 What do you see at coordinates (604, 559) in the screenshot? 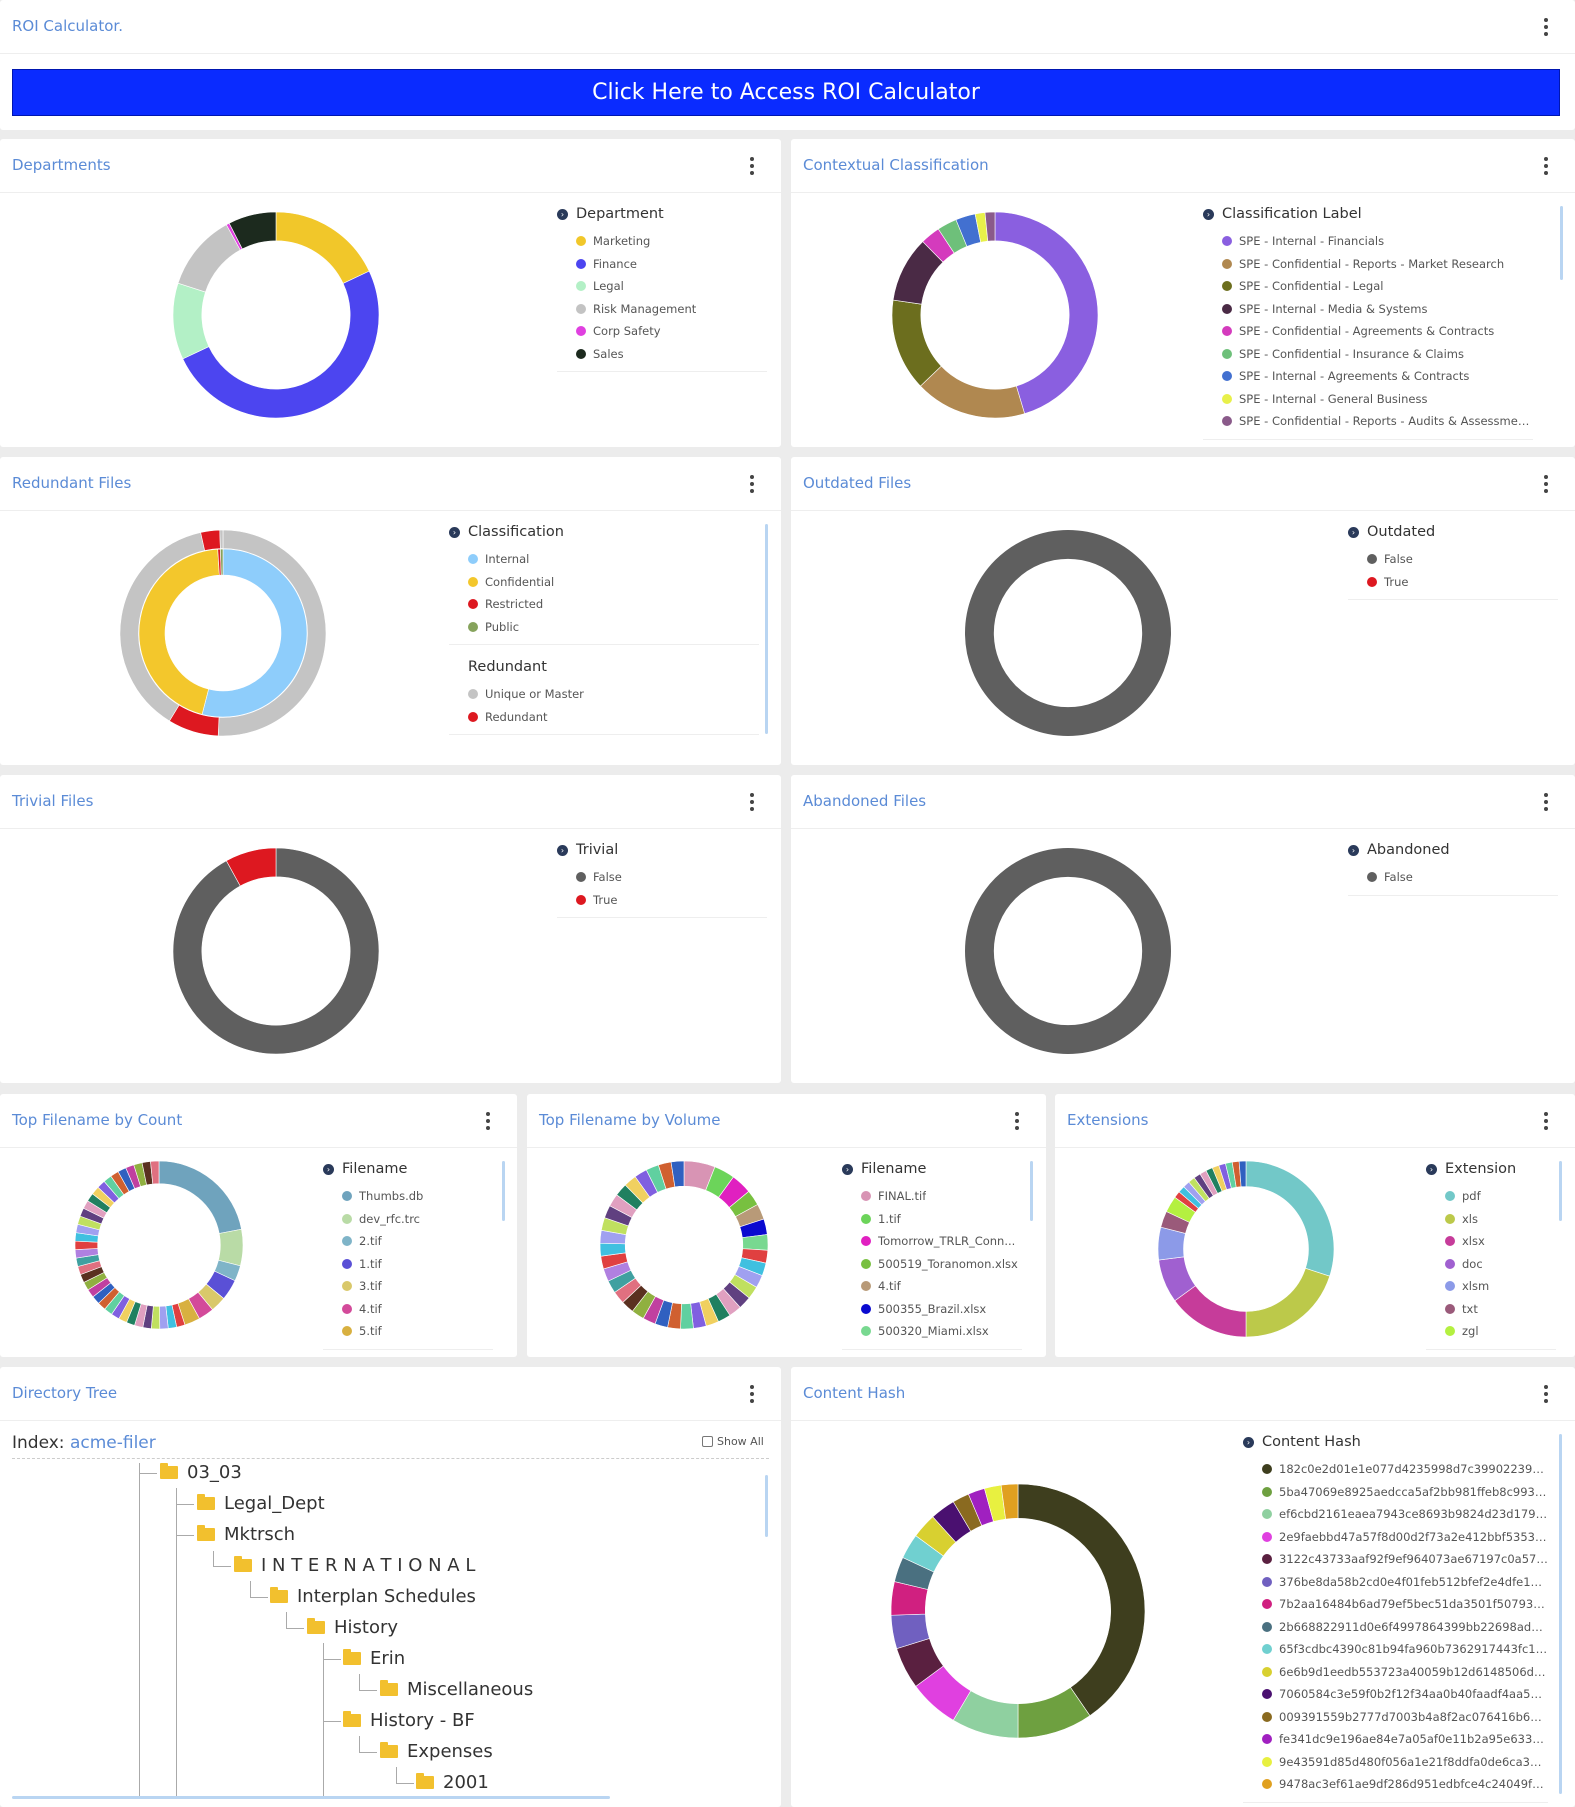
I see `legend-item: Internal` at bounding box center [604, 559].